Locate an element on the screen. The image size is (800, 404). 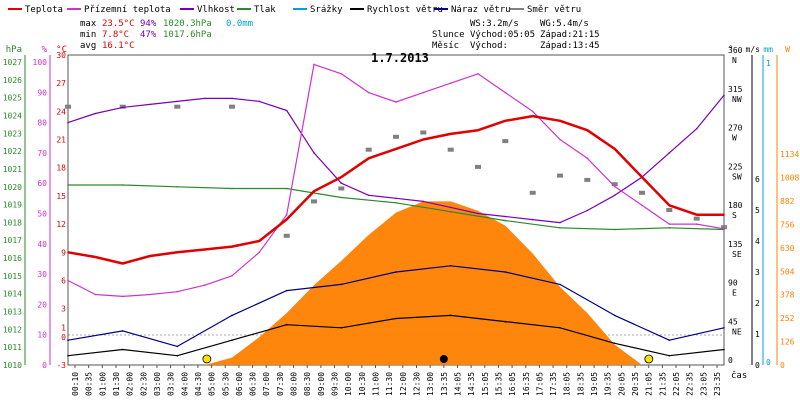
x-tick-8: 03:30 is located at coordinates (171, 384).